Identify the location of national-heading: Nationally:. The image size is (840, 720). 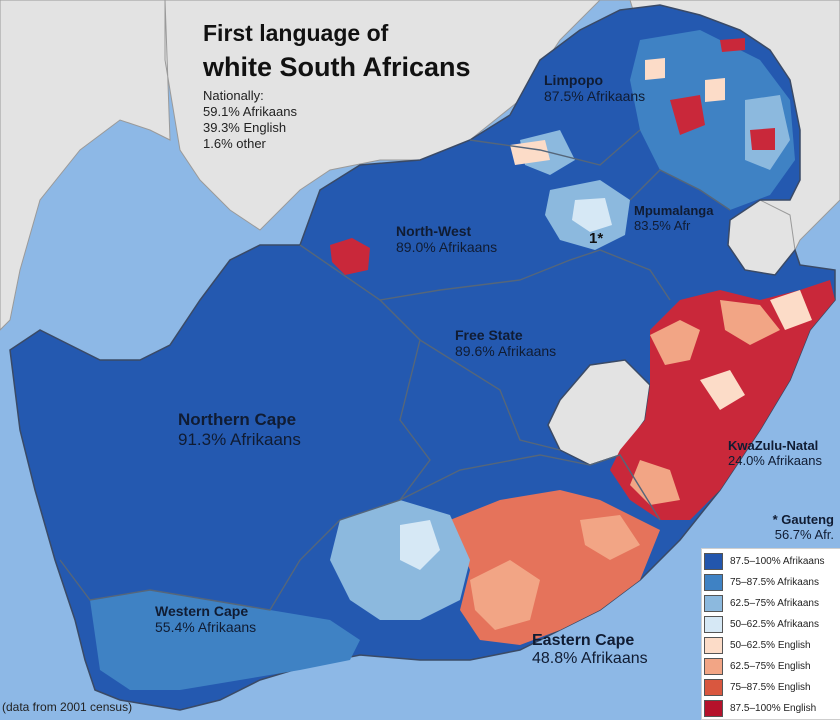
(233, 95).